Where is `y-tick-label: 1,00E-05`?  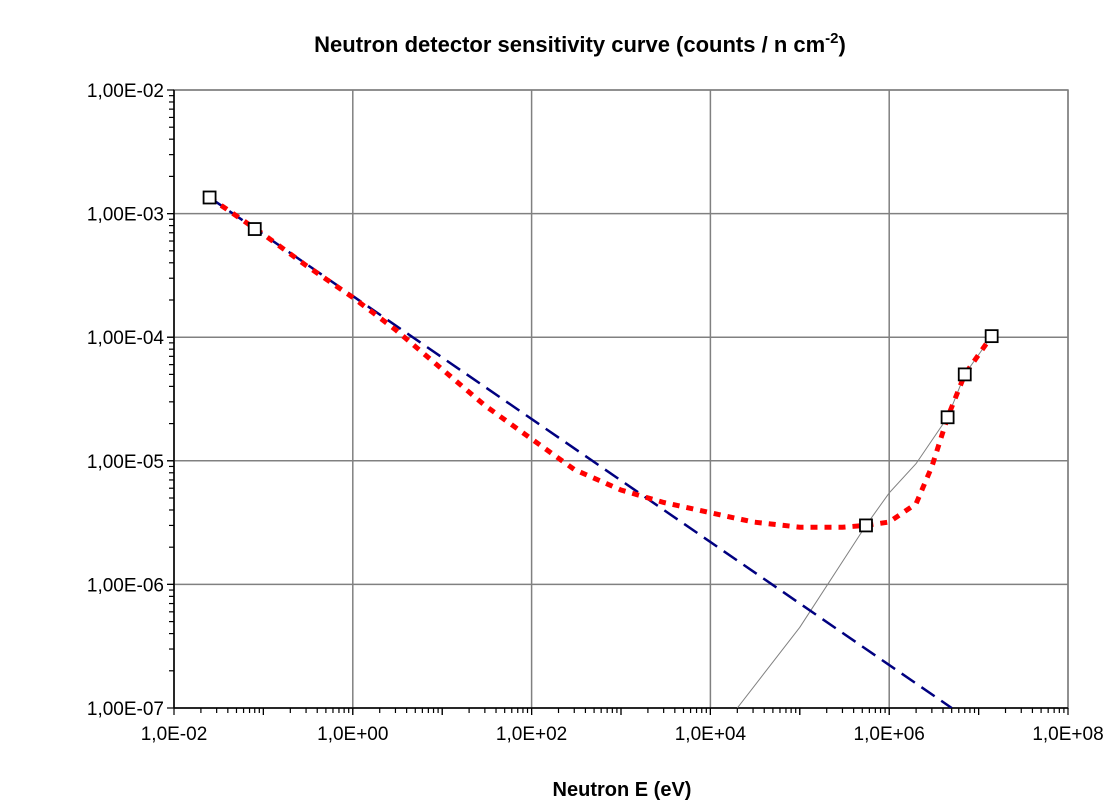 y-tick-label: 1,00E-05 is located at coordinates (125, 462).